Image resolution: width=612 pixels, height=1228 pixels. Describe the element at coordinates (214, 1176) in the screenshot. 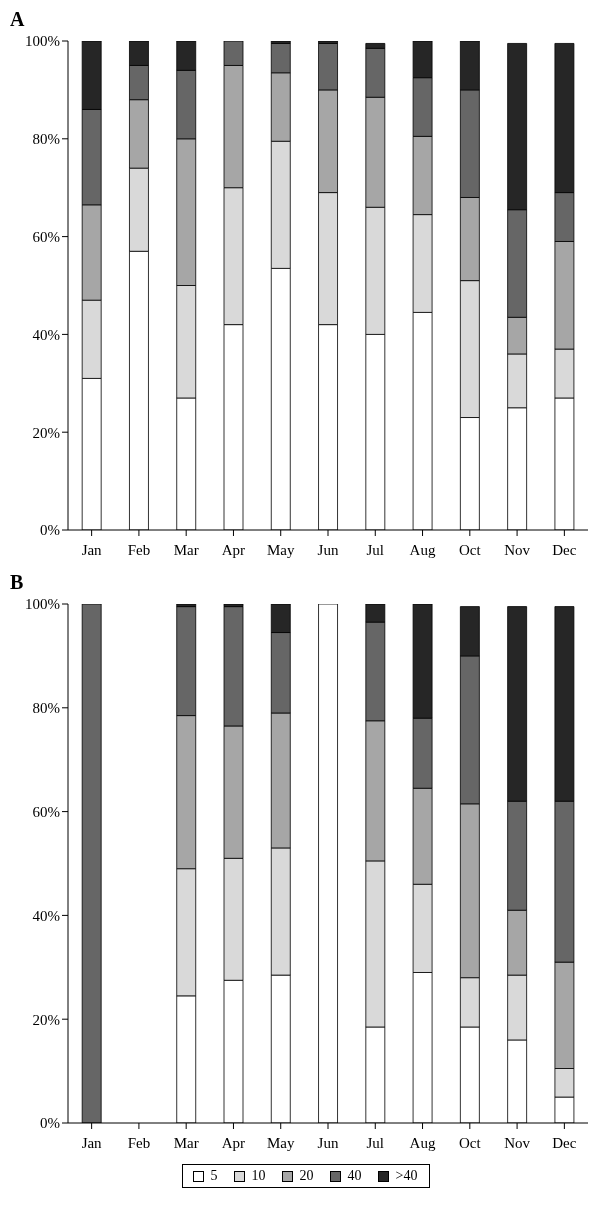

I see `legend-label: 5` at that location.